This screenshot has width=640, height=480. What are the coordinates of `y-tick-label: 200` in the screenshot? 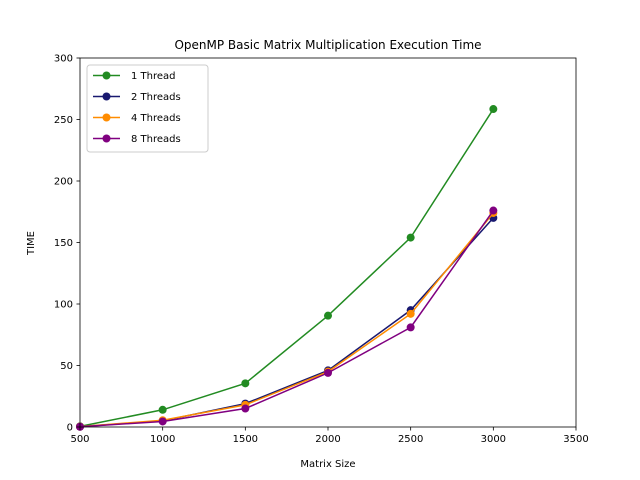 It's located at (63, 182).